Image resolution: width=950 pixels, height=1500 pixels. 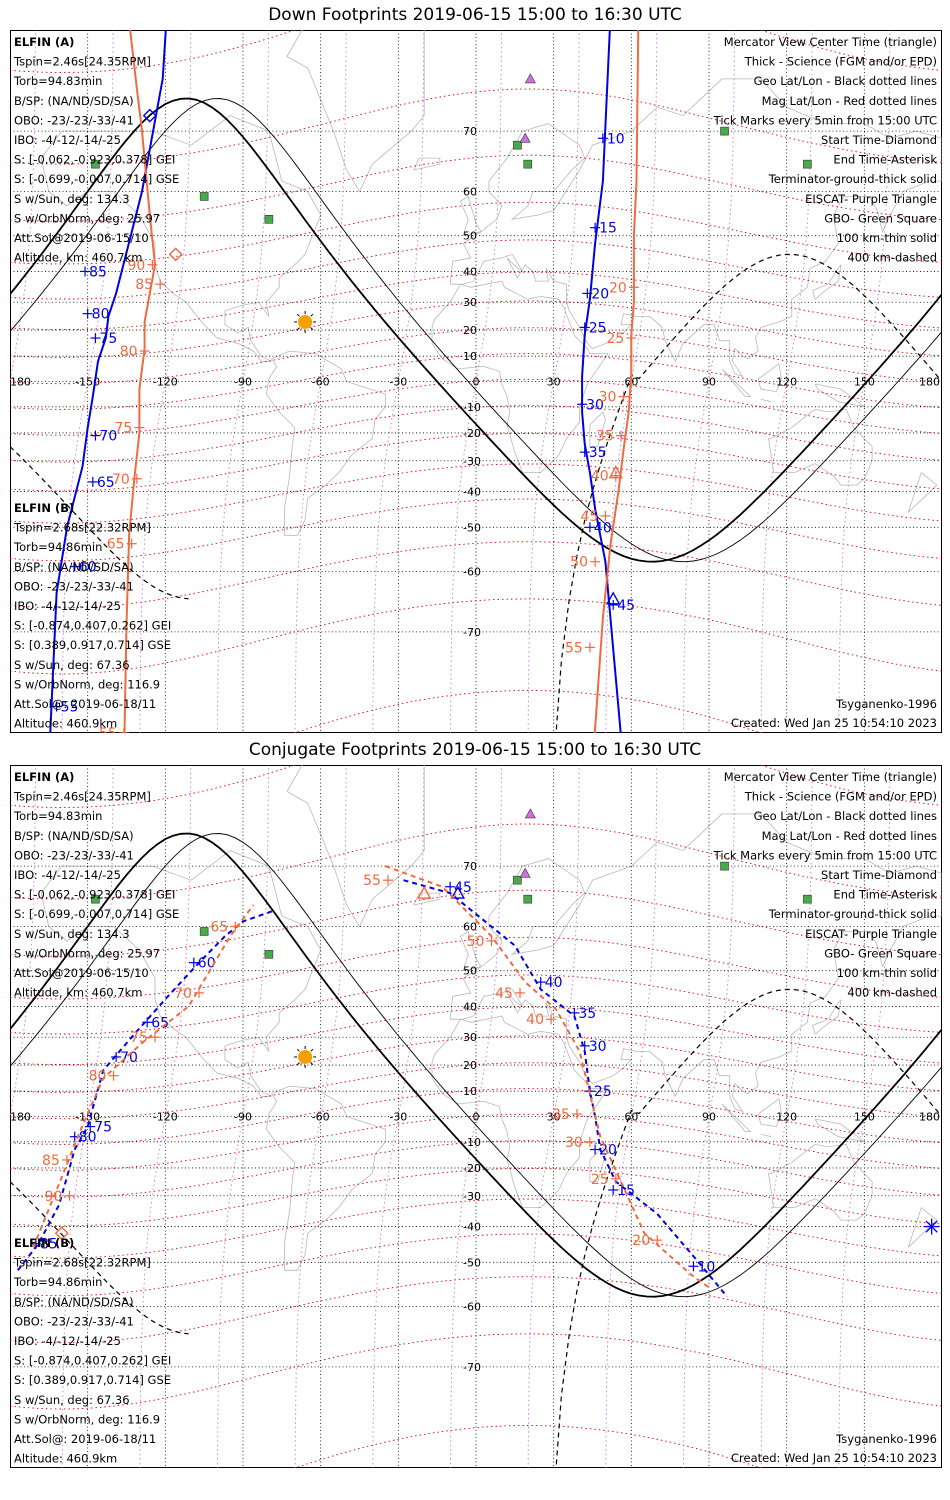 I want to click on end-asterisk-icon, so click(x=931, y=1226).